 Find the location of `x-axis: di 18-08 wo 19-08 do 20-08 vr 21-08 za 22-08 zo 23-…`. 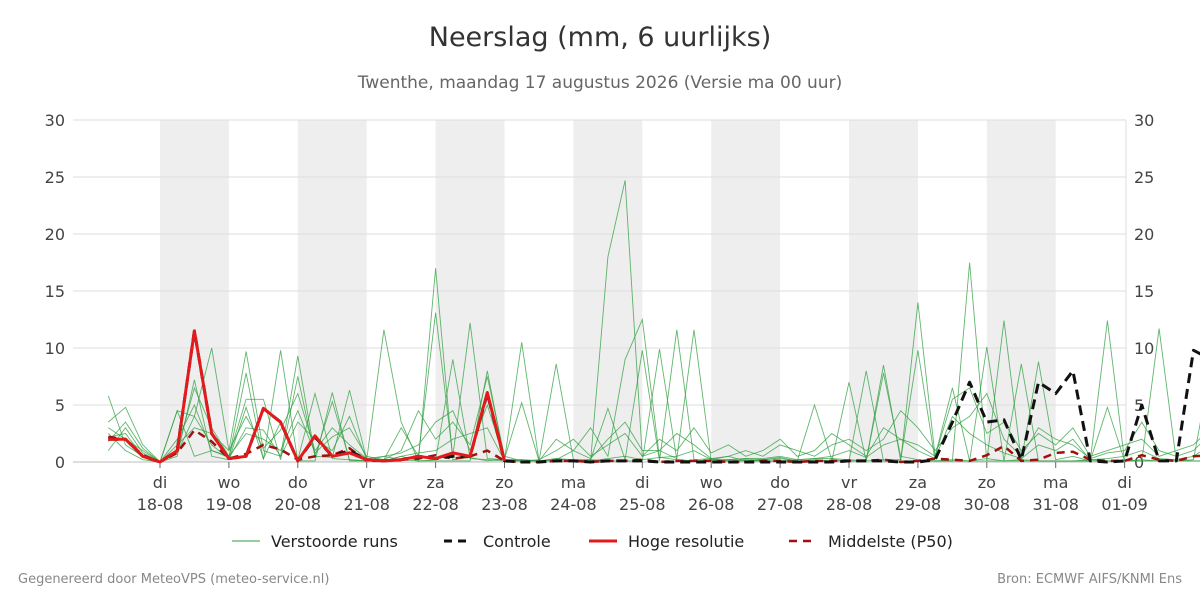

x-axis: di 18-08 wo 19-08 do 20-08 vr 21-08 za 22-08 zo 23-… is located at coordinates (642, 488).